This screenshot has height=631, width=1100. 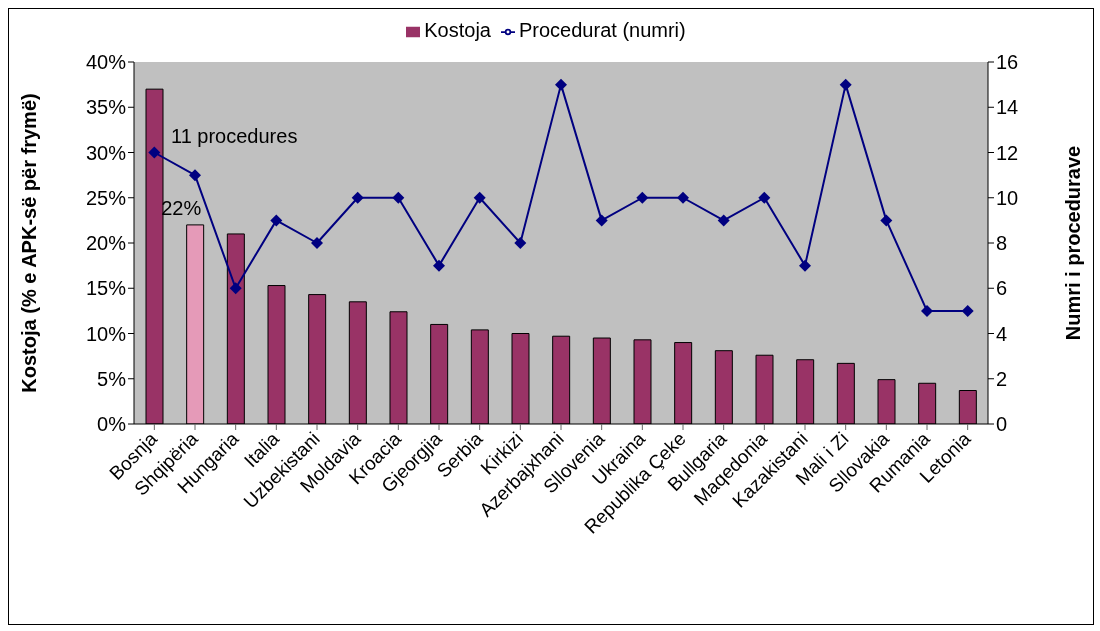 What do you see at coordinates (1002, 333) in the screenshot?
I see `y2-tick-label: 4` at bounding box center [1002, 333].